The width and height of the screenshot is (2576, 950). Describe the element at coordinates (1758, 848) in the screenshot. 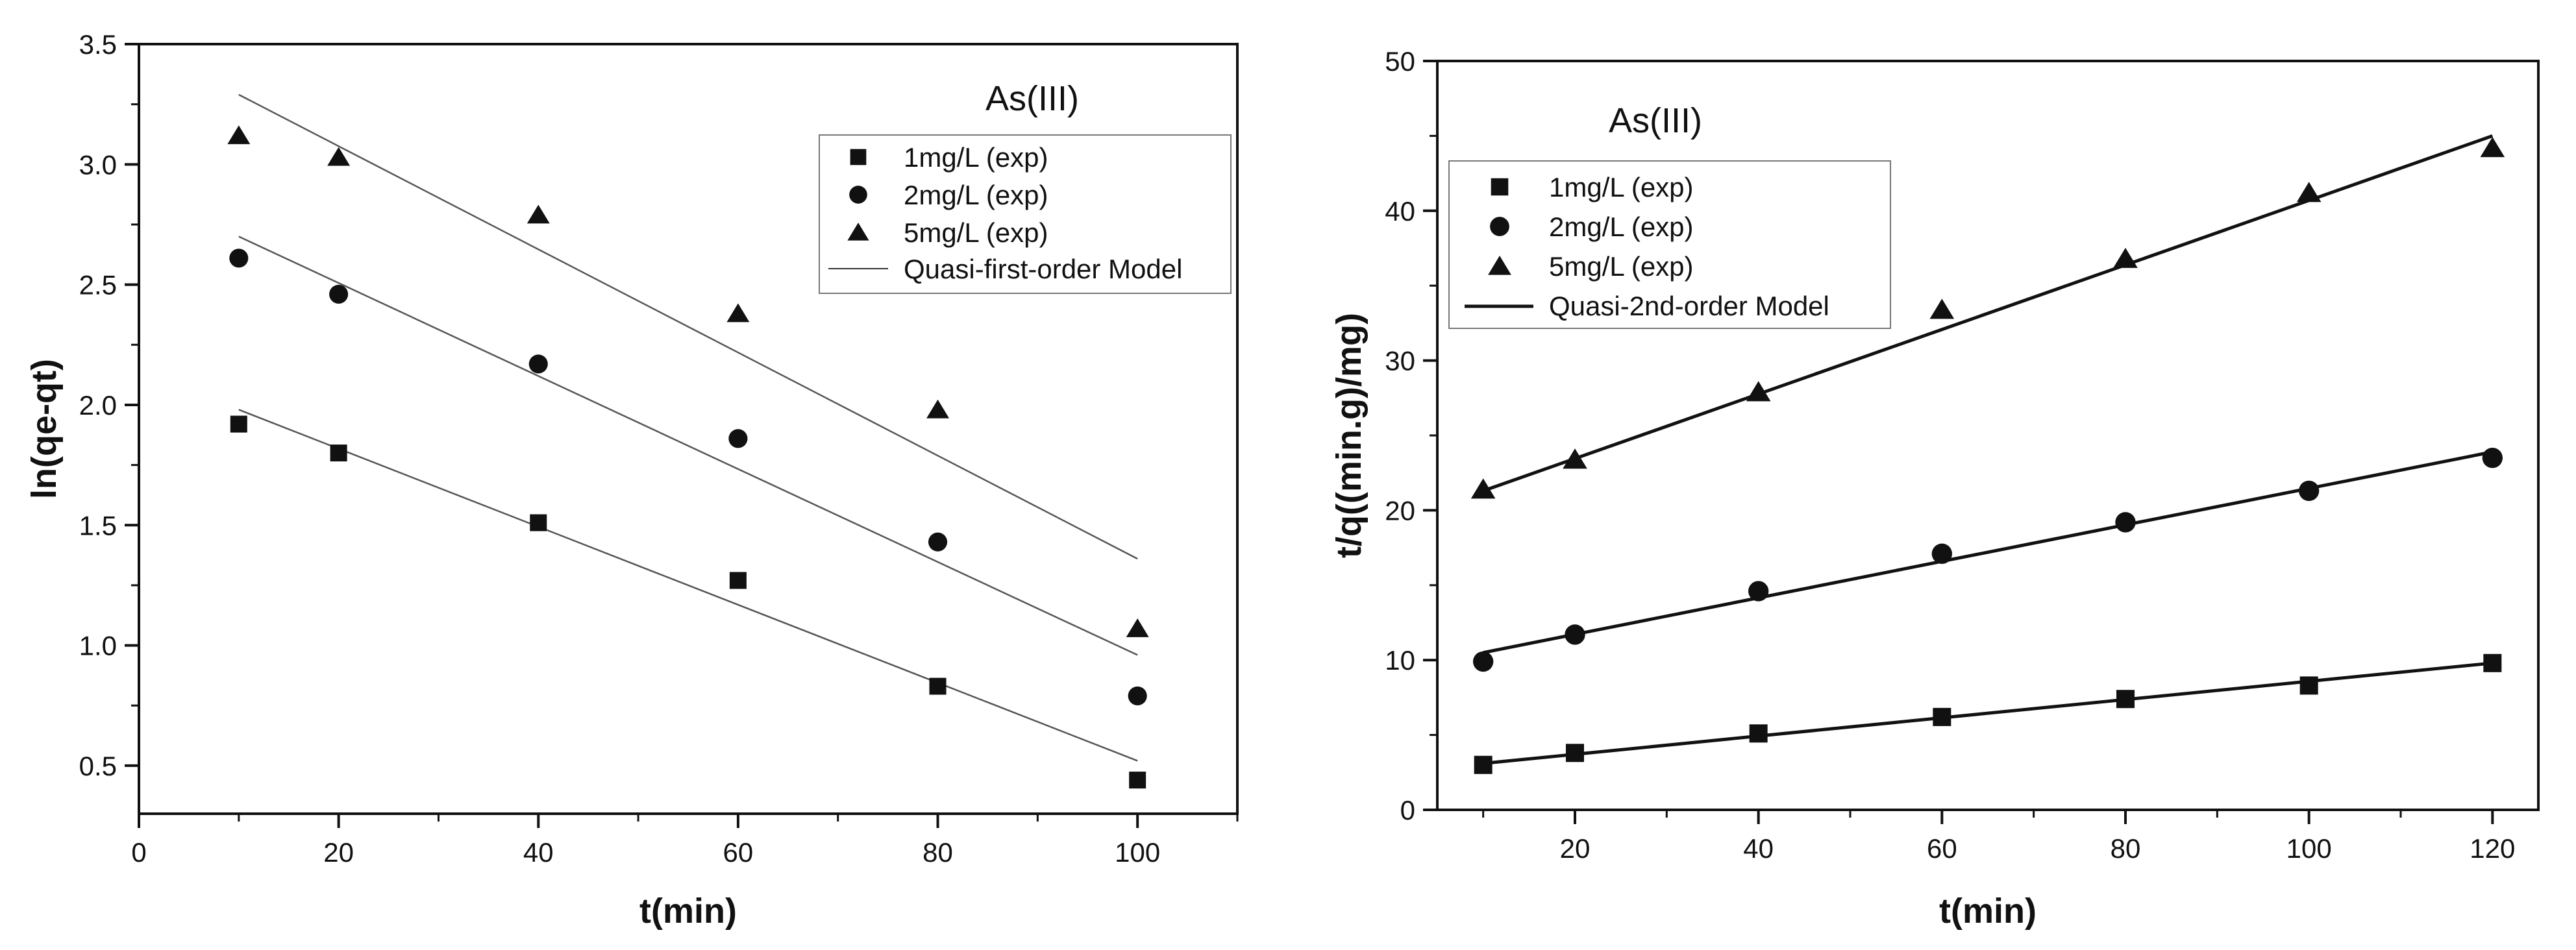

I see `chart-2-x-tick-label: 40` at that location.